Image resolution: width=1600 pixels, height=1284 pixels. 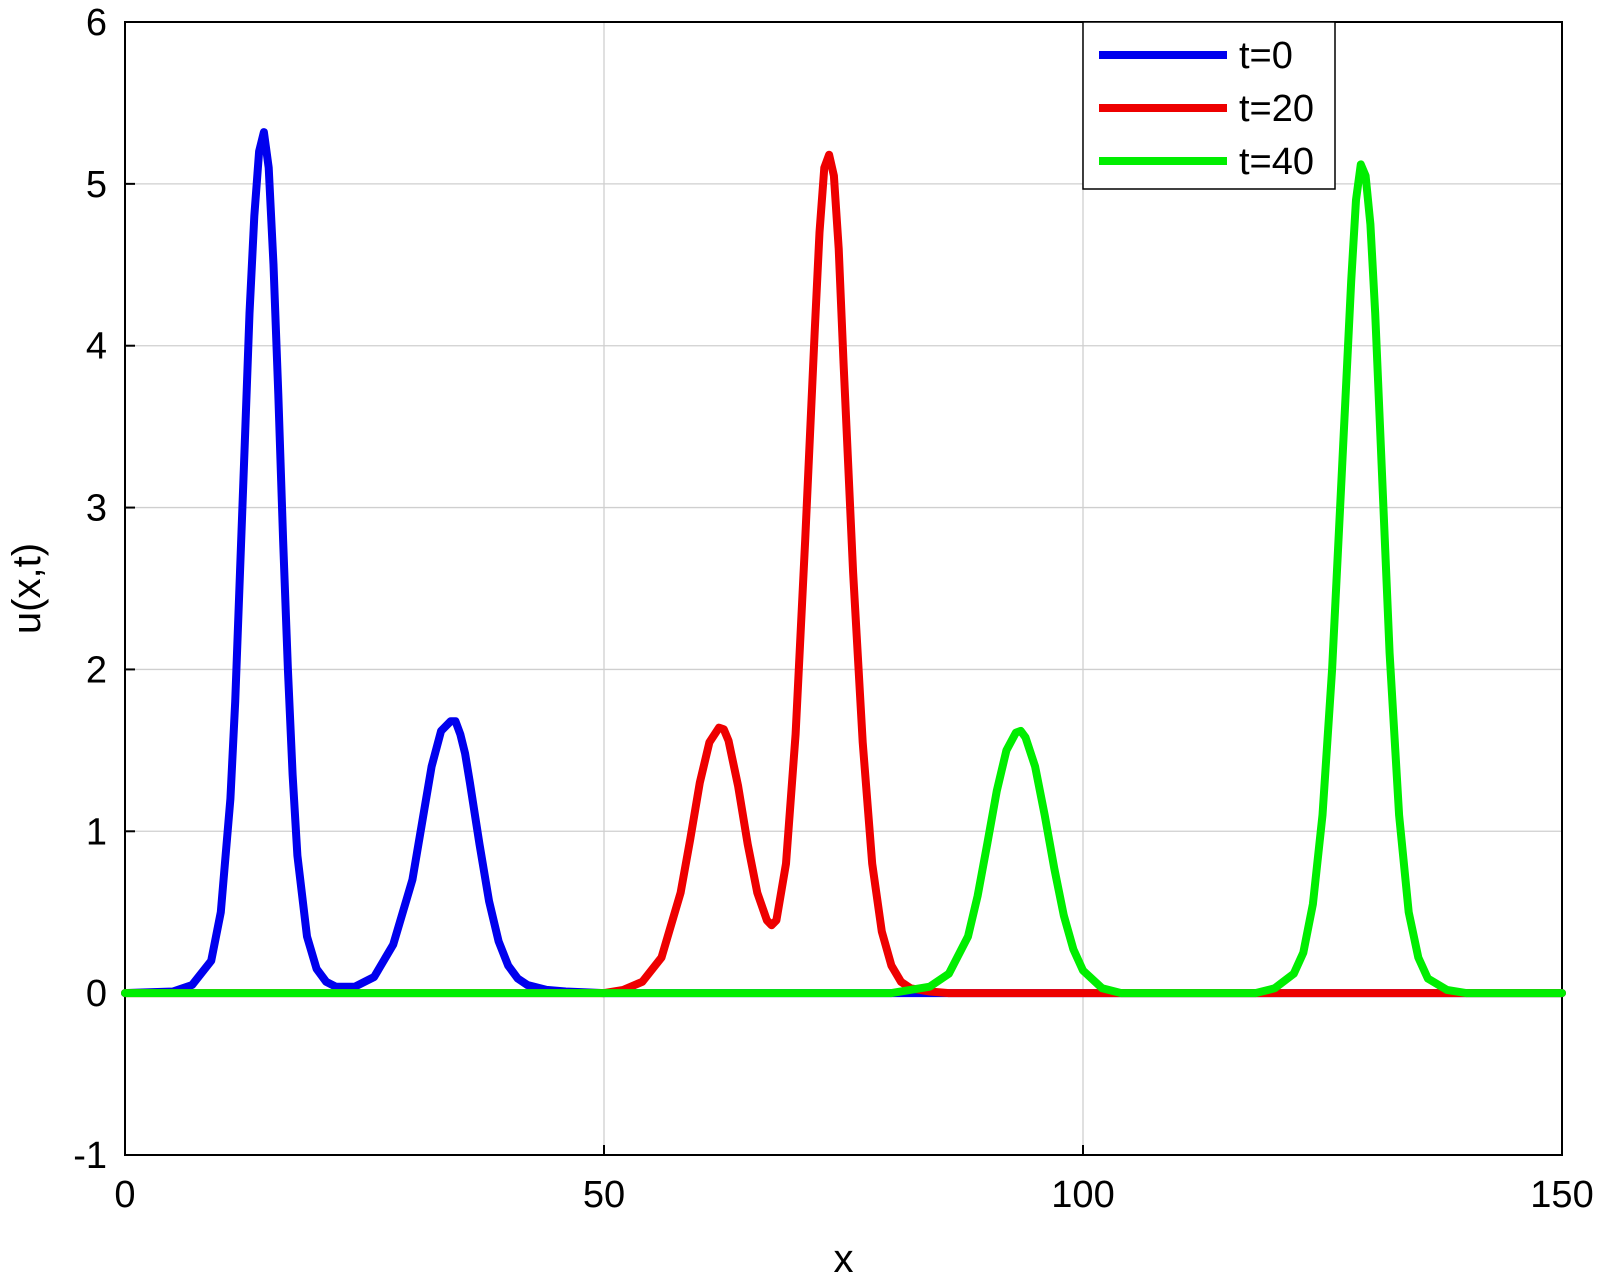 I want to click on legend-label: t=0, so click(x=1266, y=56).